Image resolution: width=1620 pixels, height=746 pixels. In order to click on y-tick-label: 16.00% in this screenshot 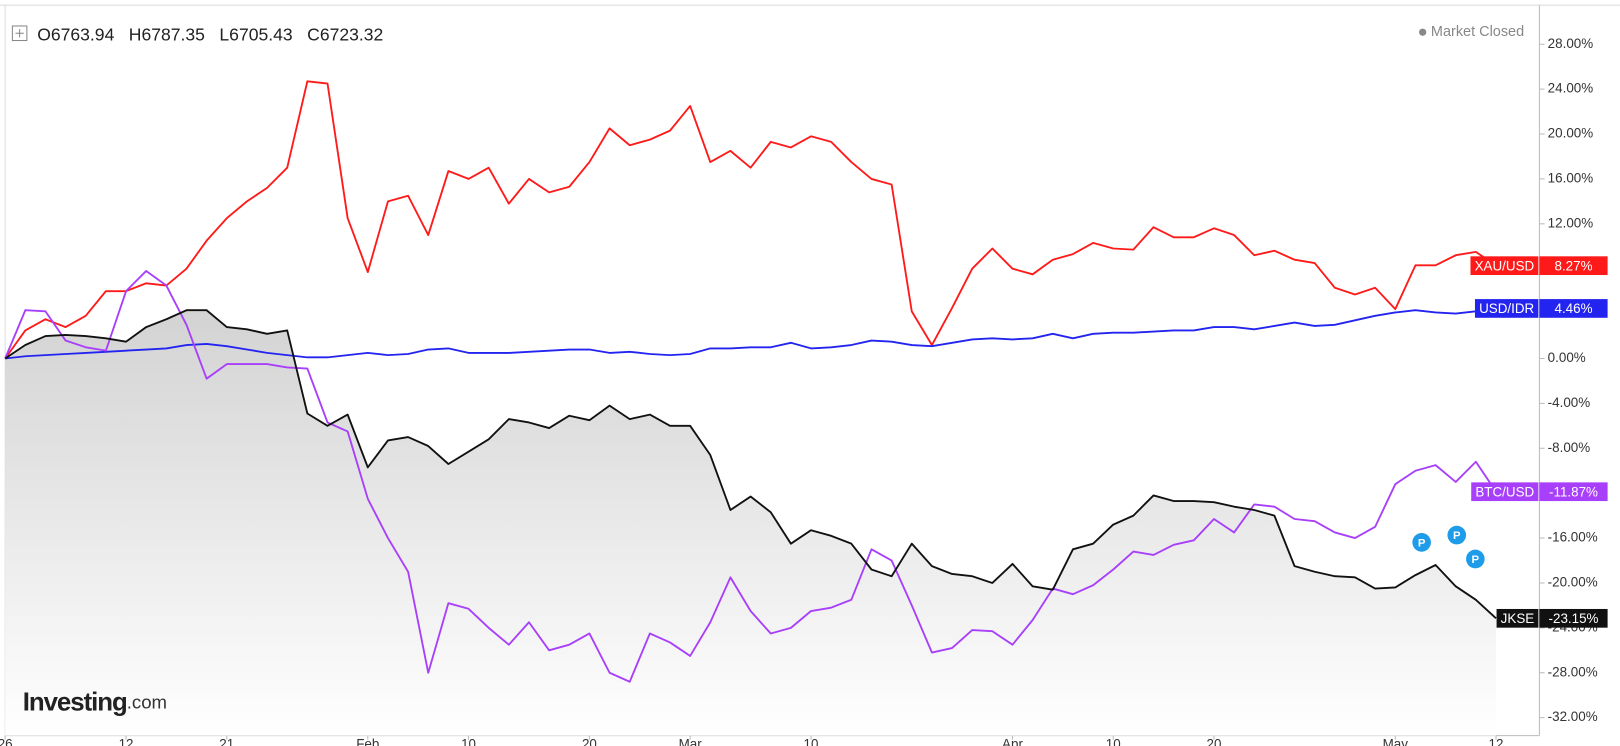, I will do `click(1571, 177)`.